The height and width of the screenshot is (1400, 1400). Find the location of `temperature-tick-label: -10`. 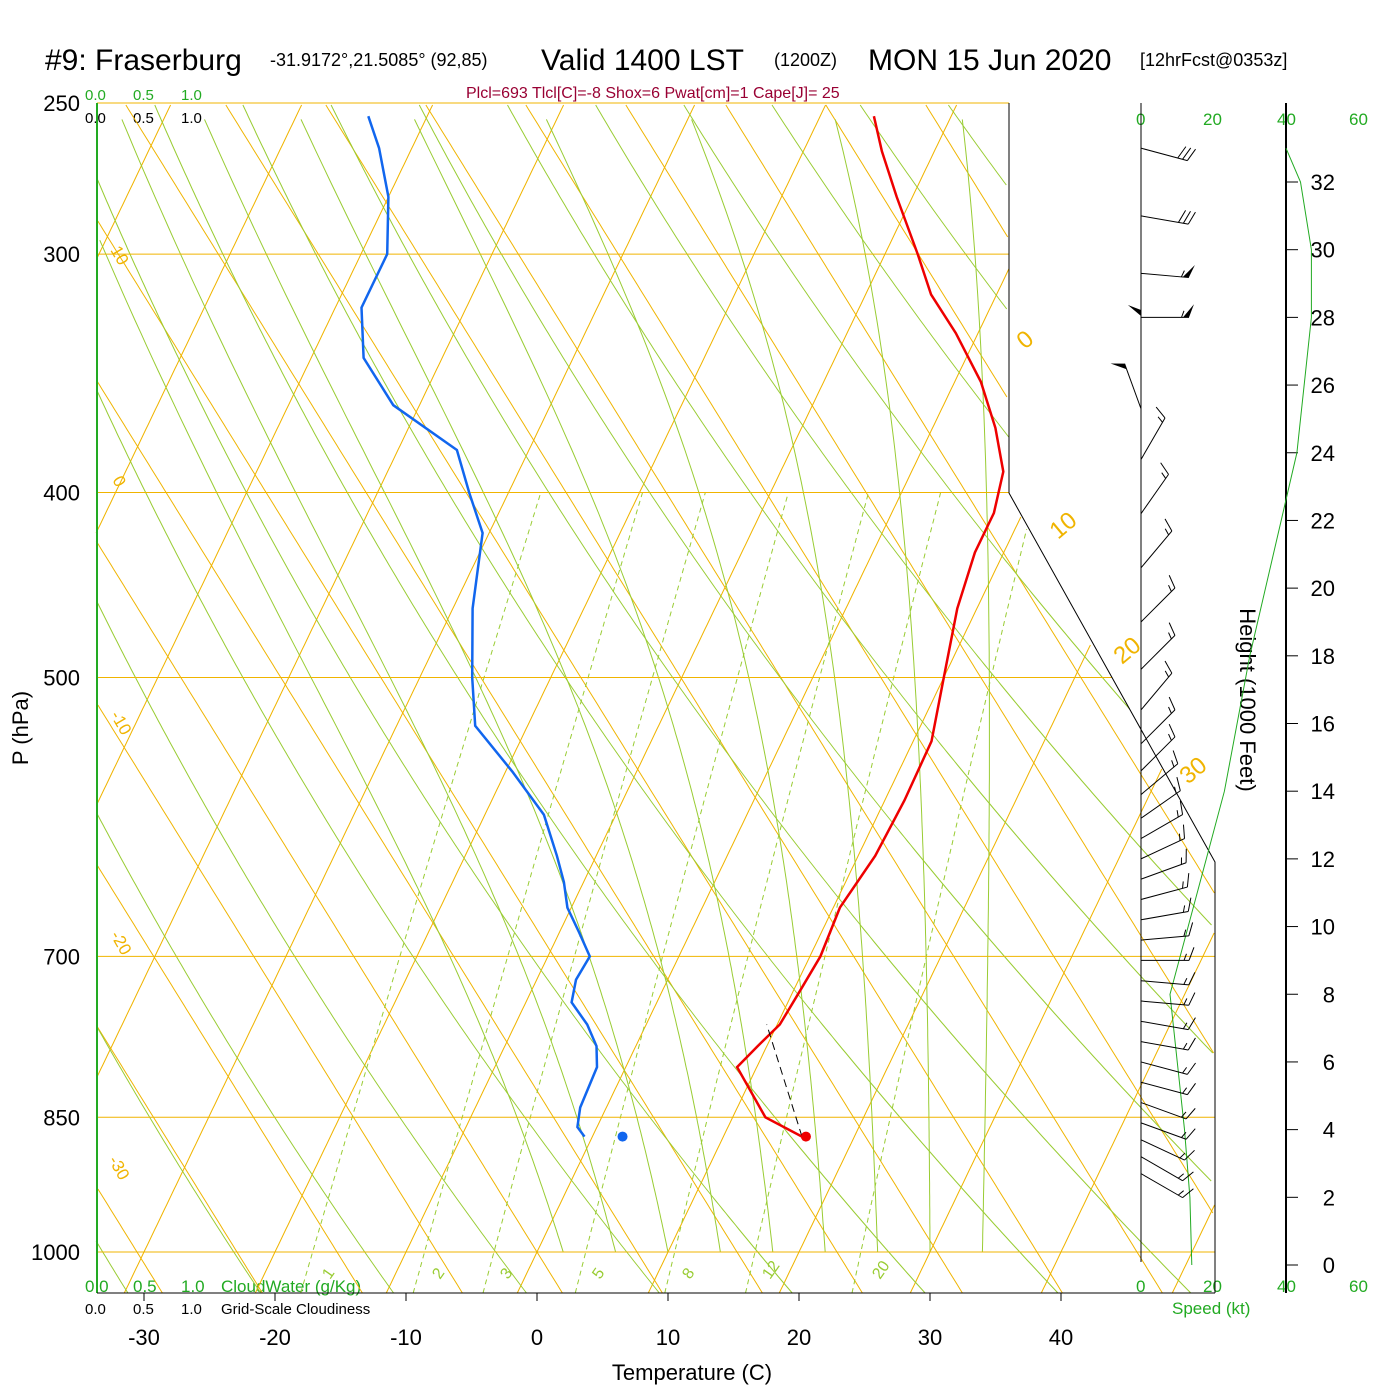

temperature-tick-label: -10 is located at coordinates (406, 1337).